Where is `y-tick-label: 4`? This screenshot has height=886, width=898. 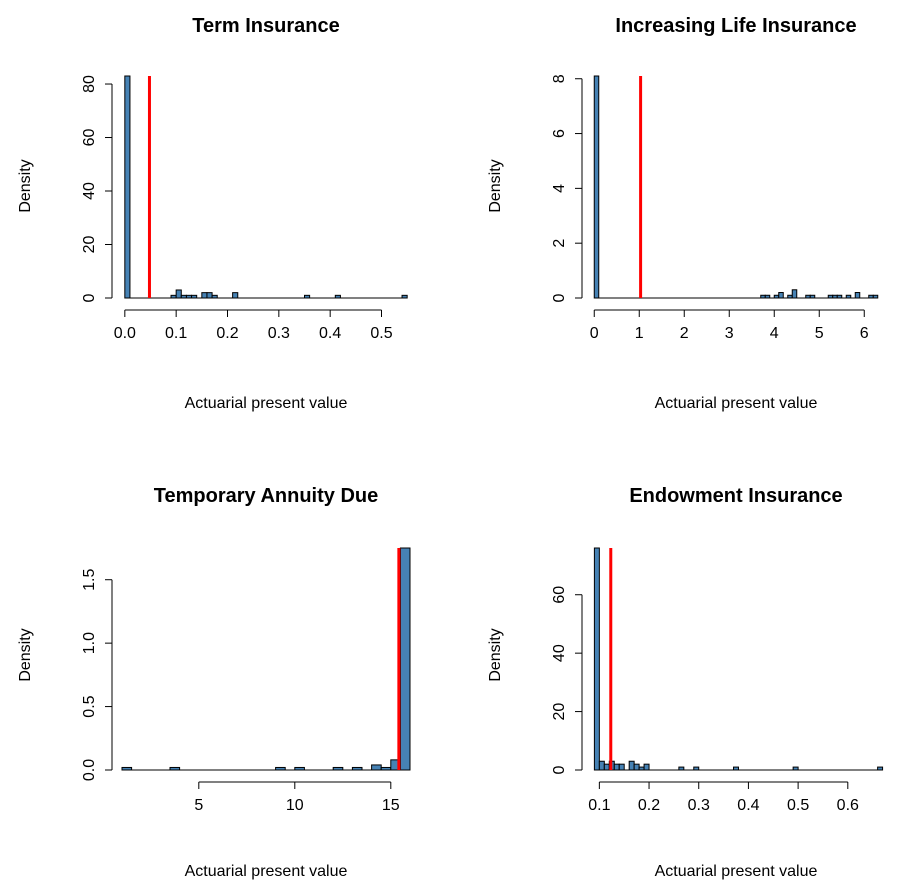
y-tick-label: 4 is located at coordinates (559, 188).